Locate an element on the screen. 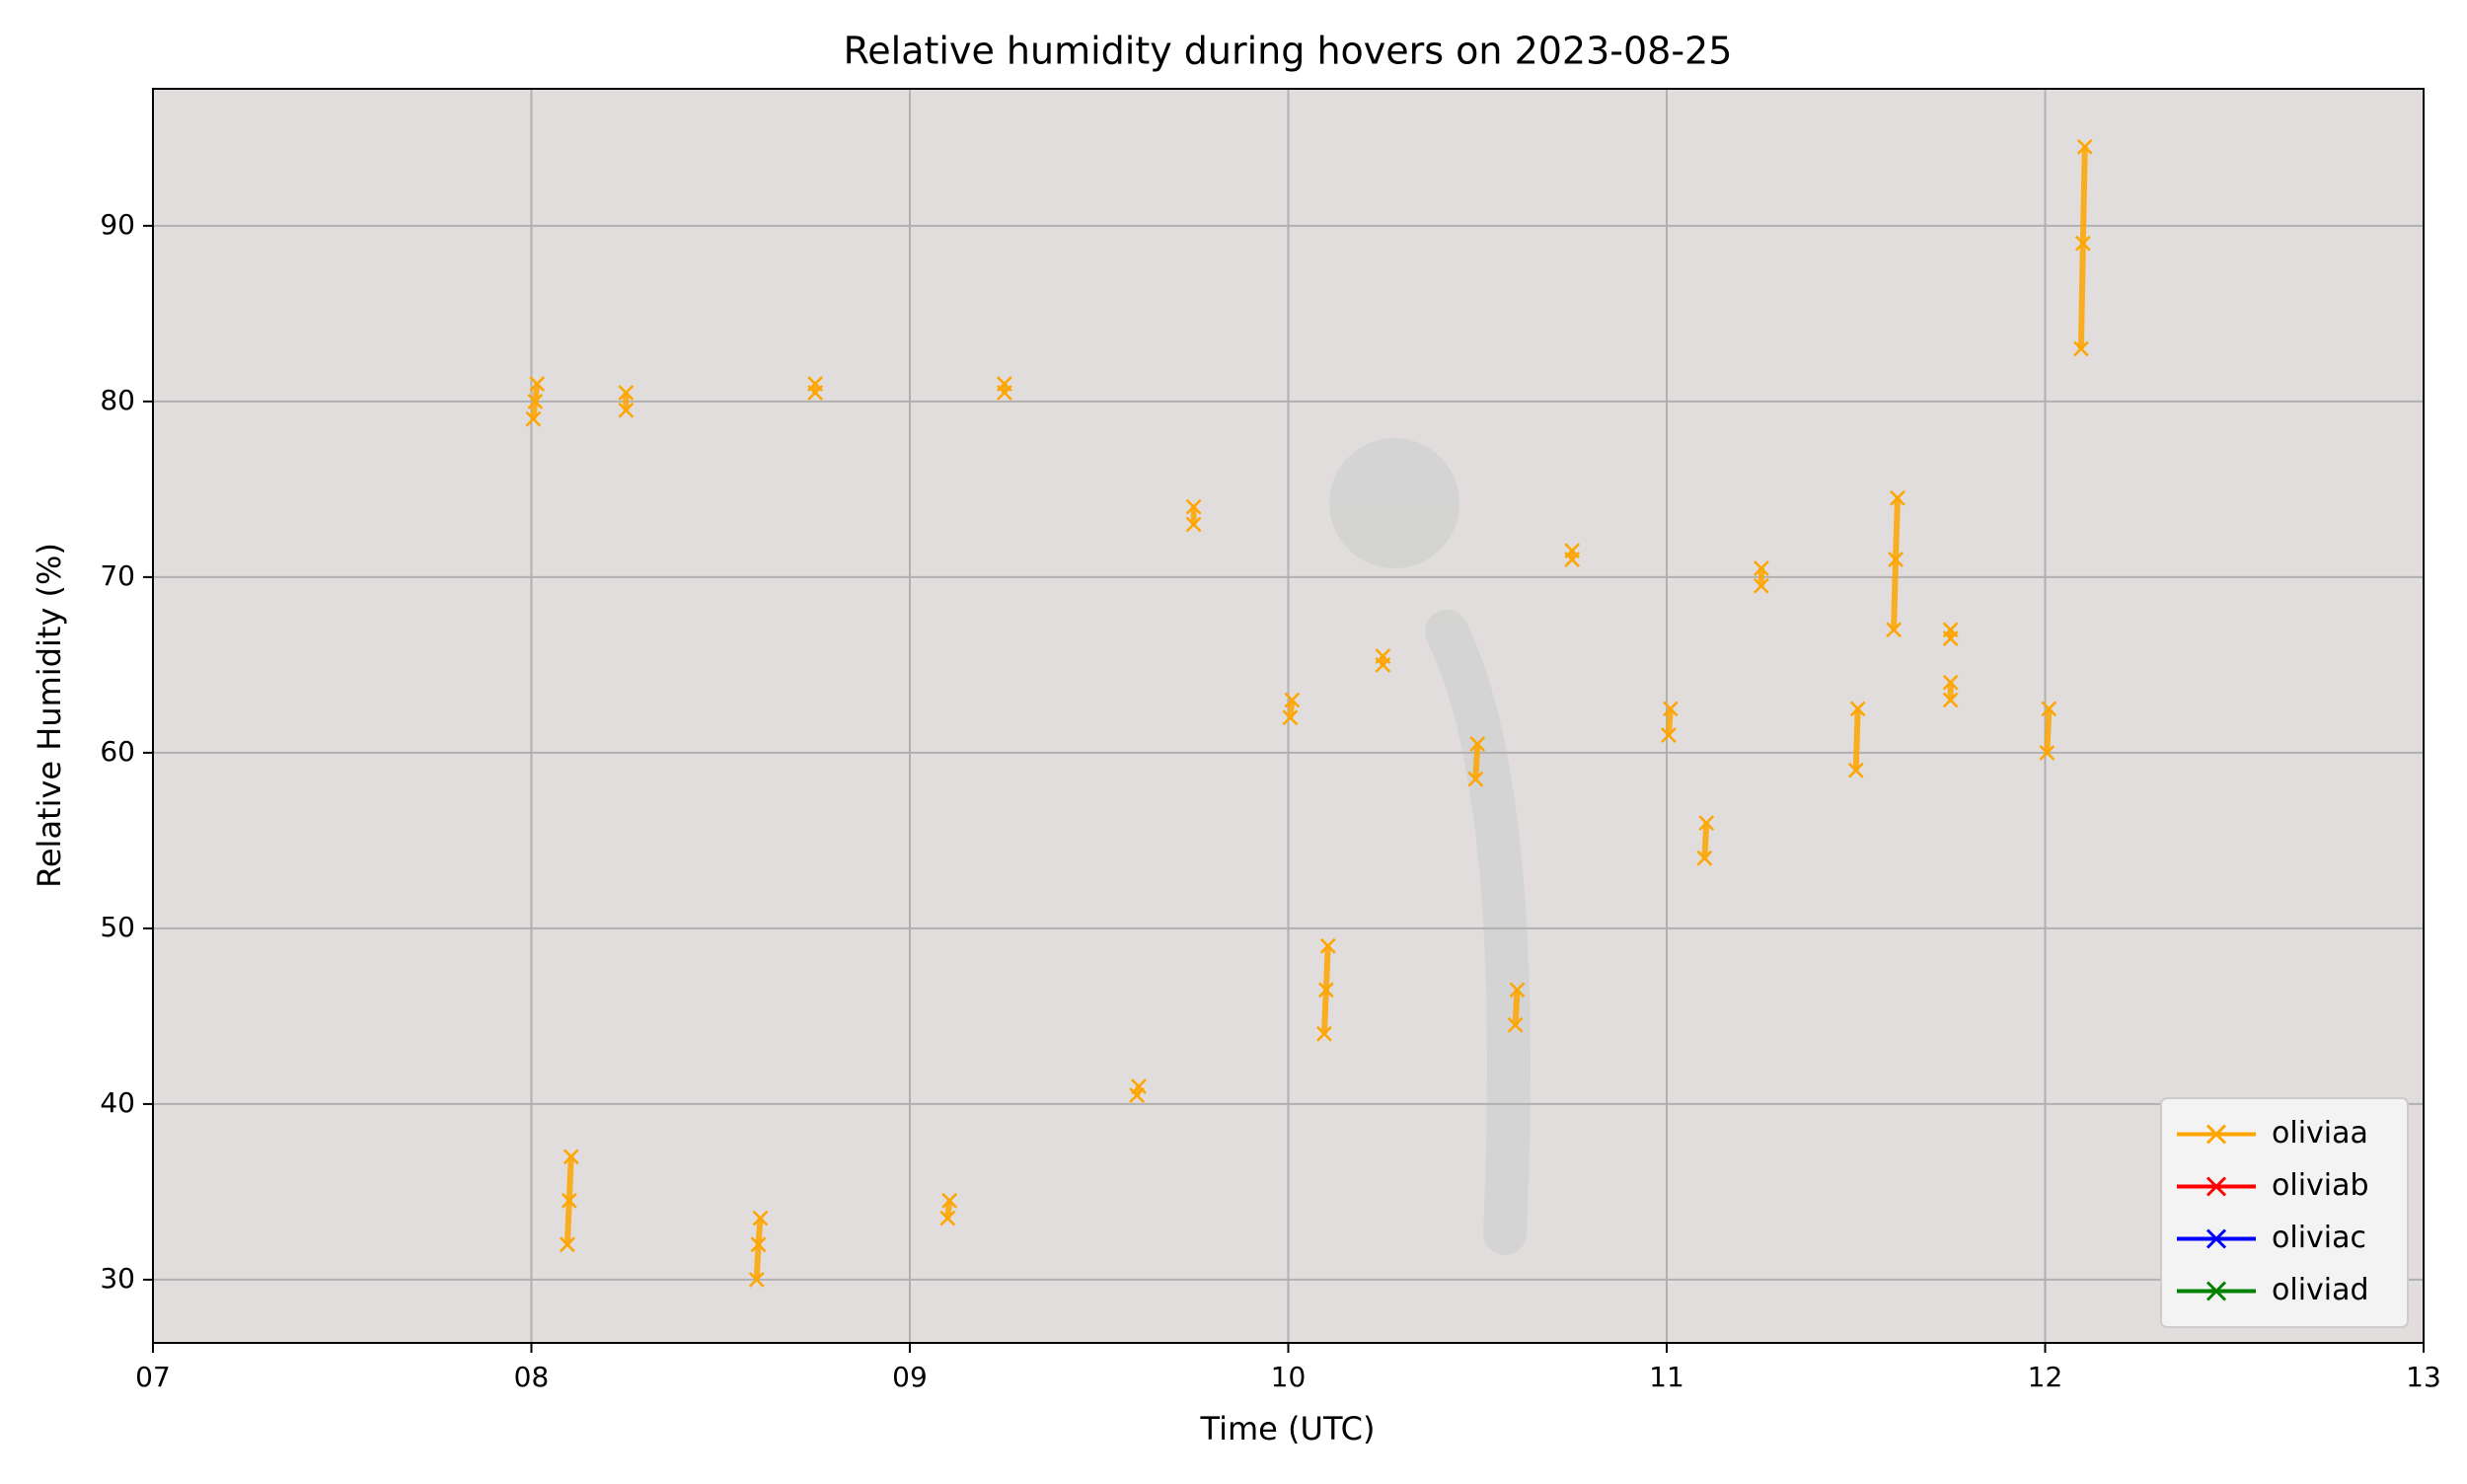  x-tick-label: 09 is located at coordinates (910, 1377).